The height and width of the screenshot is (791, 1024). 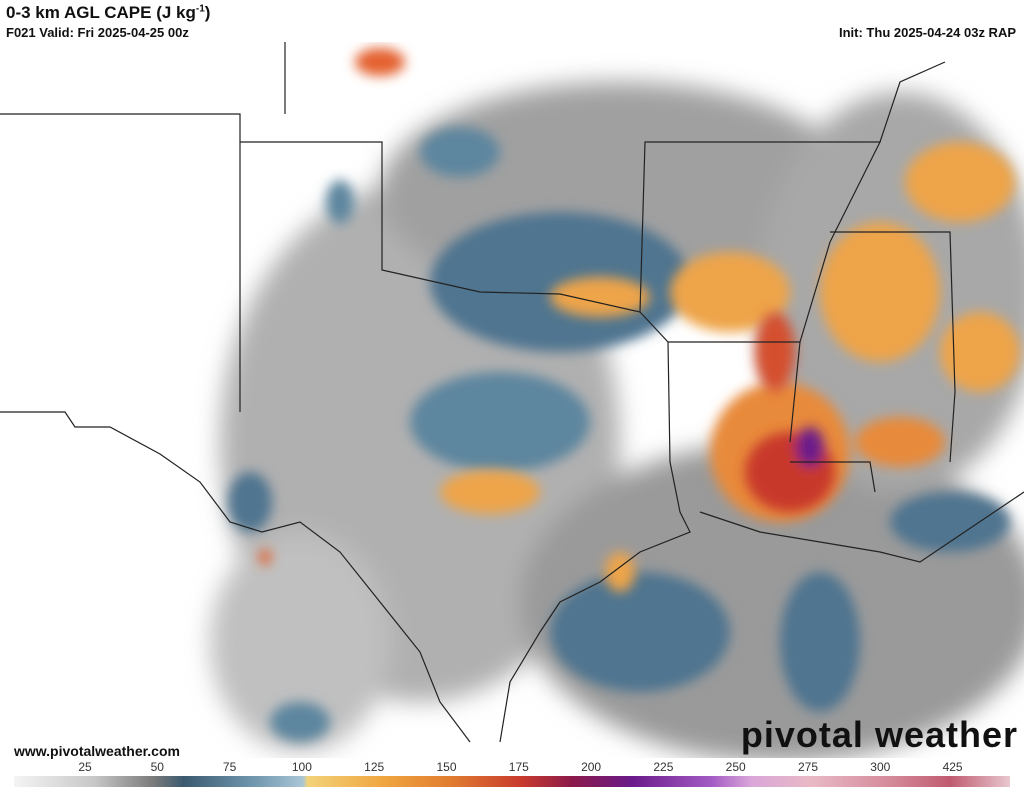 I want to click on colorbar-label: 225, so click(x=663, y=767).